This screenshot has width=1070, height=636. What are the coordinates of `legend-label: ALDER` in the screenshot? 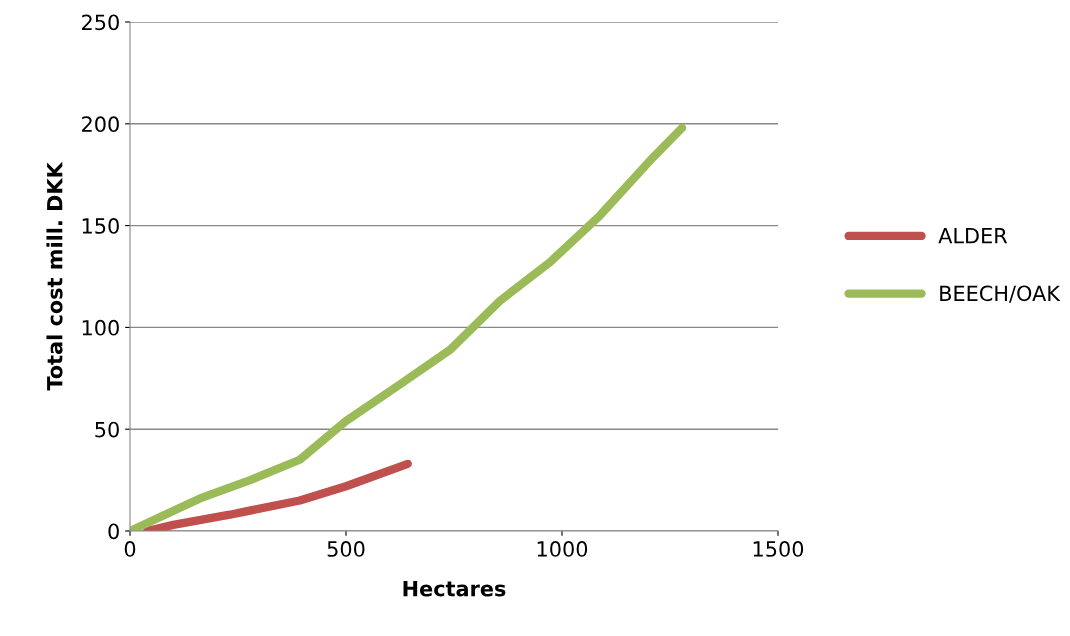 It's located at (973, 236).